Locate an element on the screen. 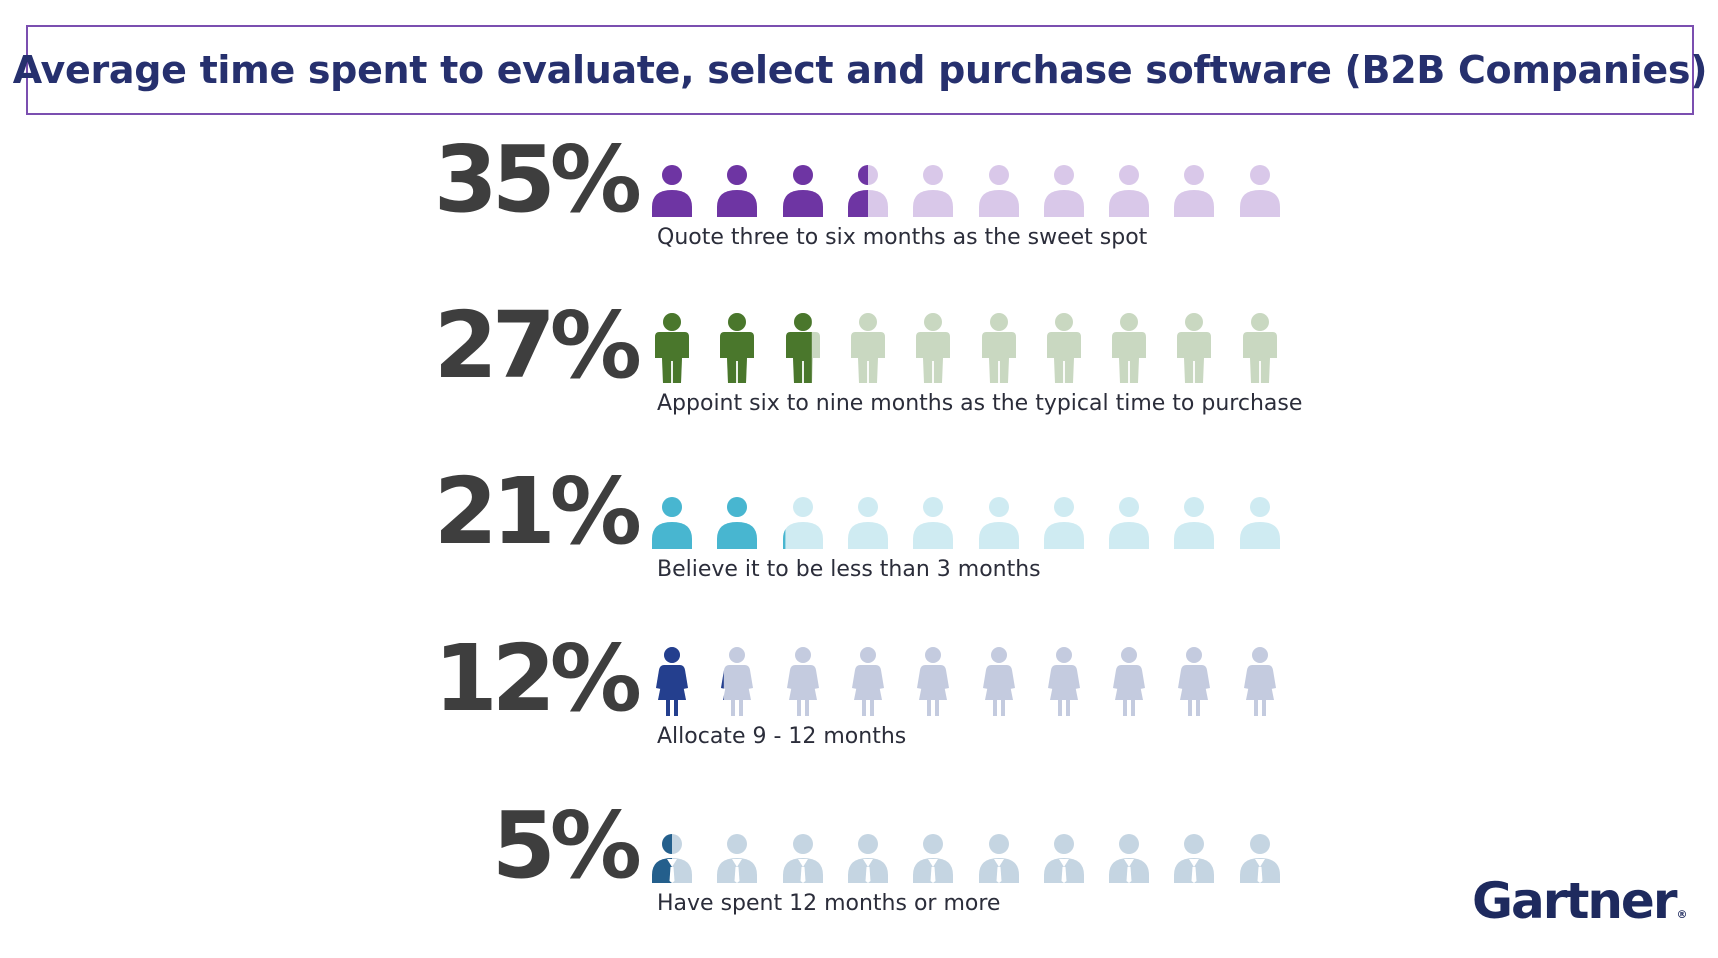 This screenshot has height=958, width=1718. percent-label: 21% is located at coordinates (537, 511).